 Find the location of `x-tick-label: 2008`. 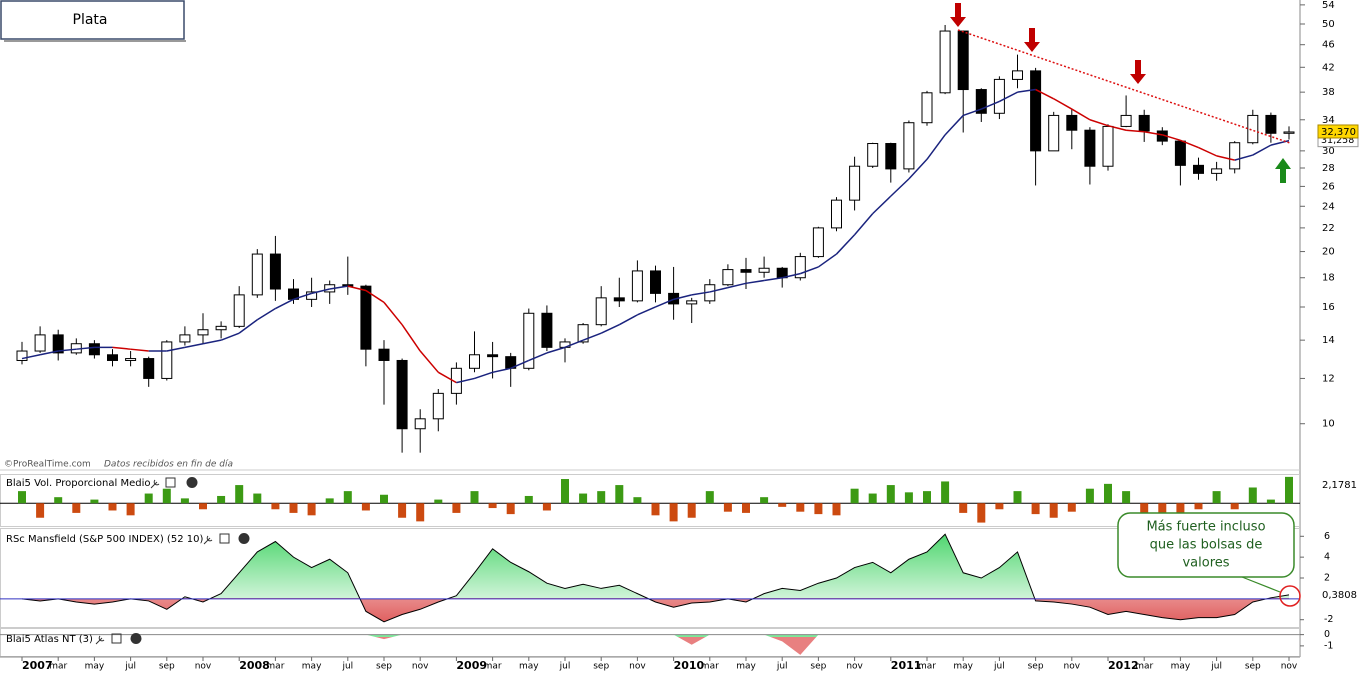

x-tick-label: 2008 is located at coordinates (254, 665).